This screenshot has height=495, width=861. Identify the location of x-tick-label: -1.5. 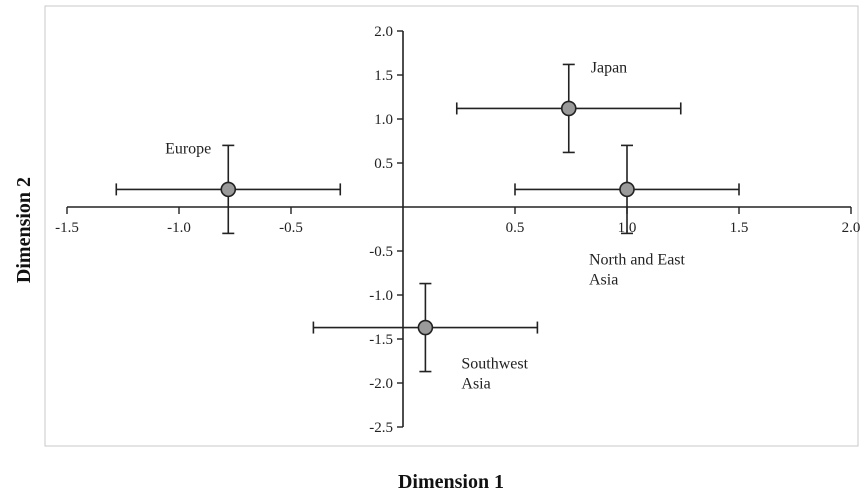
(67, 228).